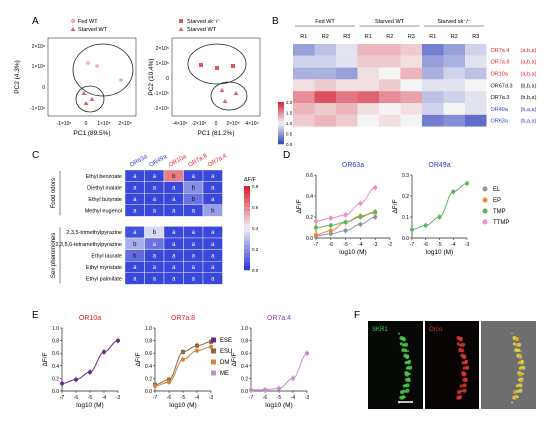 The width and height of the screenshot is (554, 431). I want to click on cluster-ellipse-starved, so click(229, 96).